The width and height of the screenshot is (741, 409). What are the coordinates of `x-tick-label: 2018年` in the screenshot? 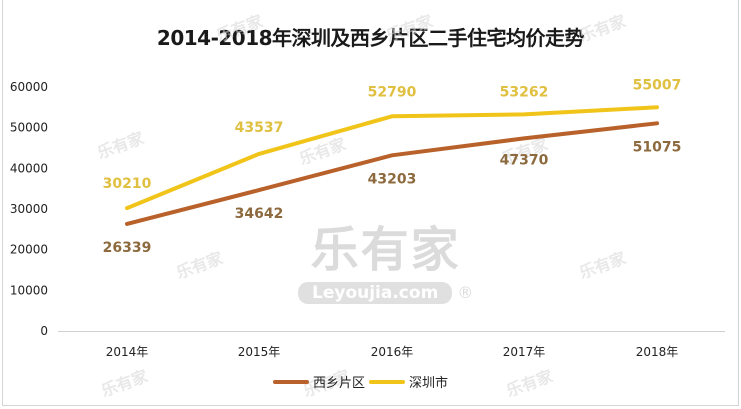 It's located at (657, 352).